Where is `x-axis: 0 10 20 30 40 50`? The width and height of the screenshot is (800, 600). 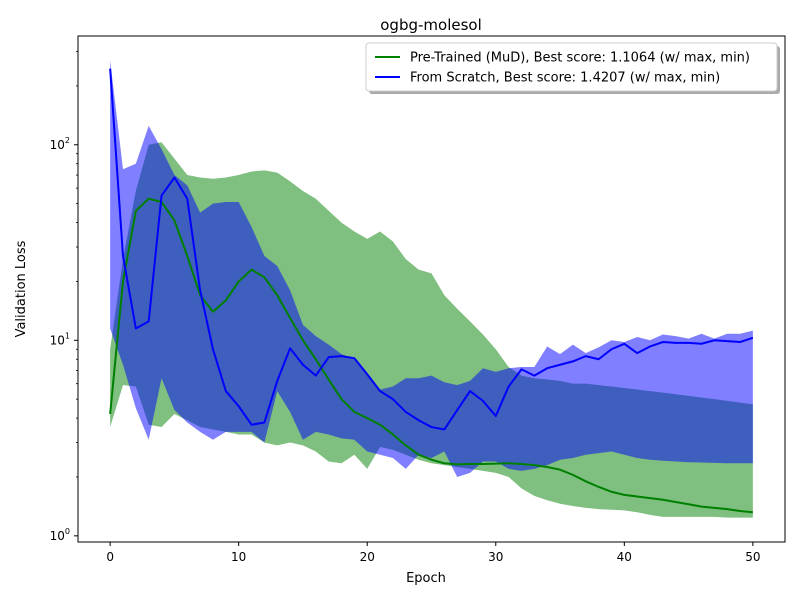 x-axis: 0 10 20 30 40 50 is located at coordinates (433, 553).